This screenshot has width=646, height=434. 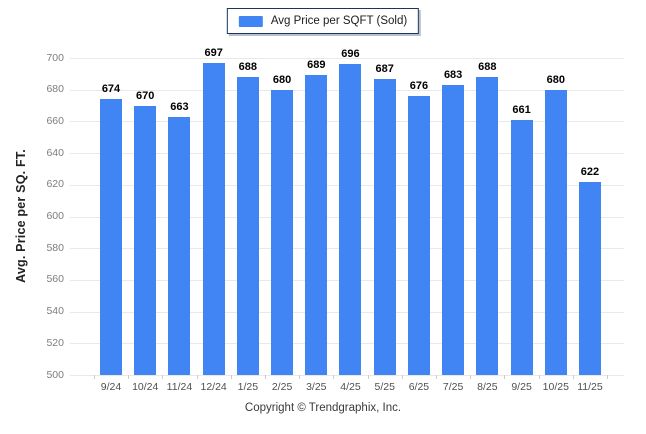 I want to click on bar-value-label: 670, so click(x=145, y=95).